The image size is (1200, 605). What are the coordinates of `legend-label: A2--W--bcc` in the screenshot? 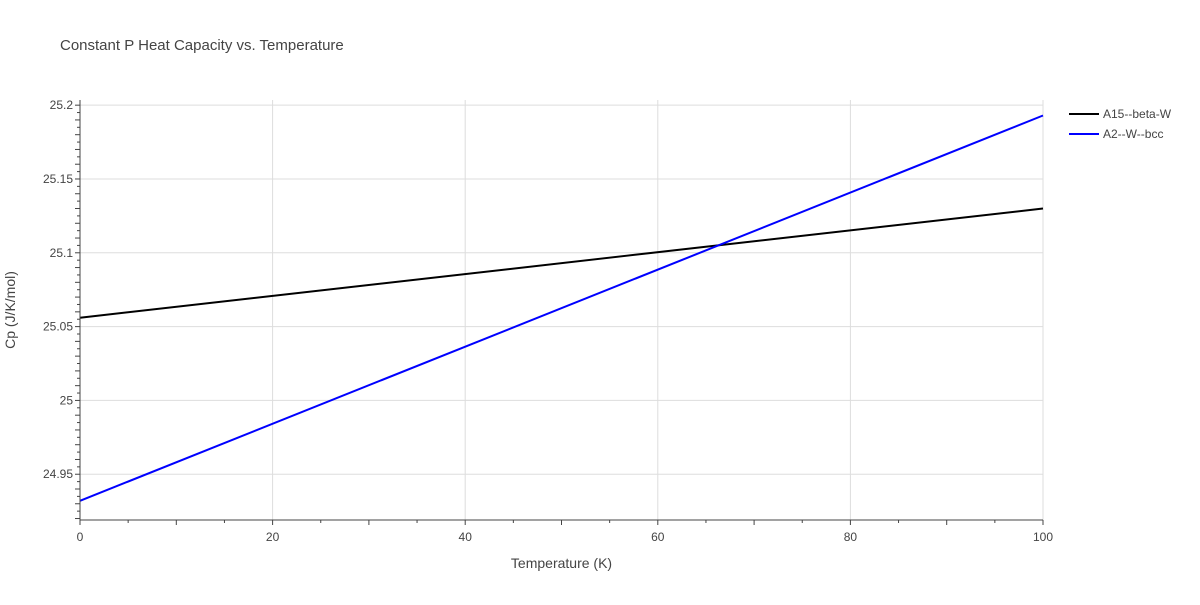 It's located at (1133, 134).